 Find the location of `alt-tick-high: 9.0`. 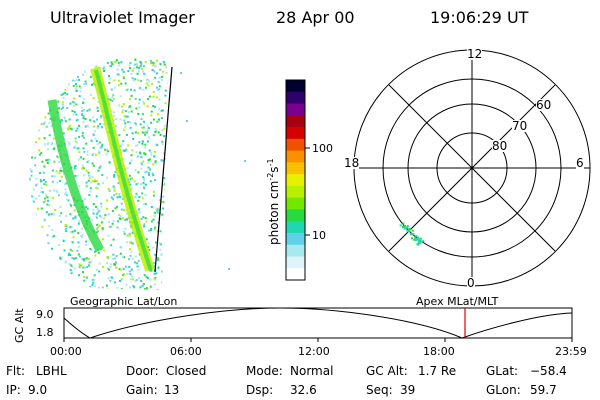

alt-tick-high: 9.0 is located at coordinates (45, 314).